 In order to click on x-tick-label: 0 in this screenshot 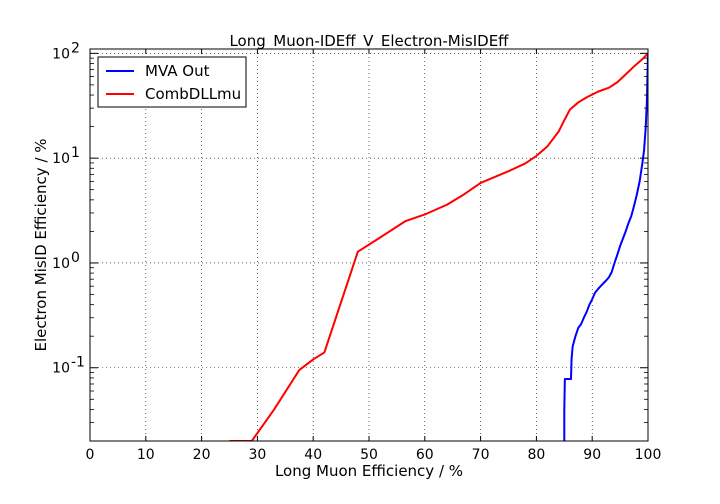, I will do `click(90, 455)`.